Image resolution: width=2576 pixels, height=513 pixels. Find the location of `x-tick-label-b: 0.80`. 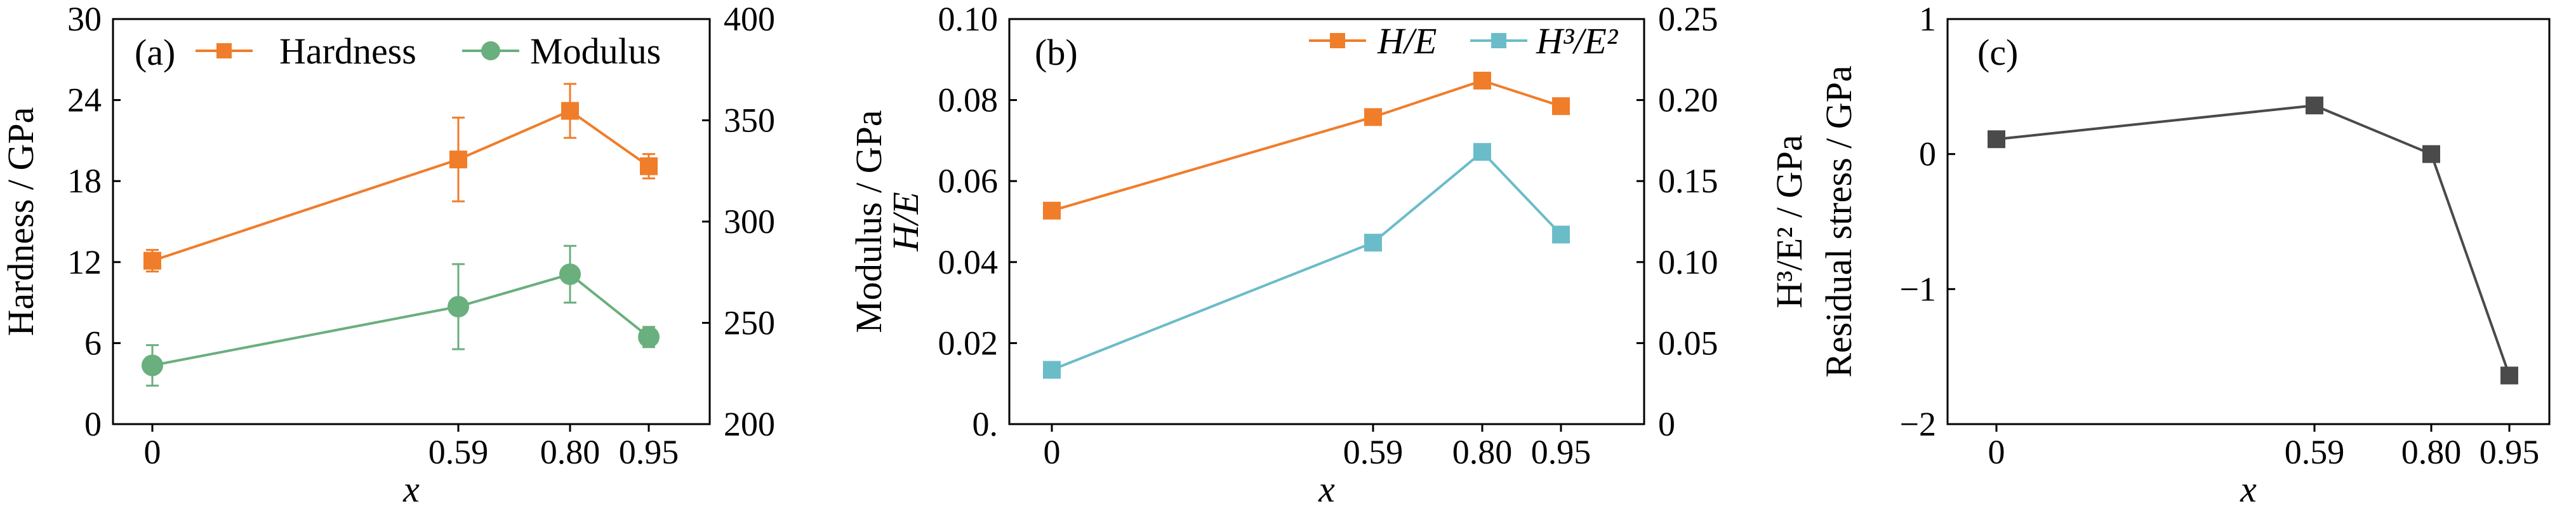

x-tick-label-b: 0.80 is located at coordinates (1482, 452).